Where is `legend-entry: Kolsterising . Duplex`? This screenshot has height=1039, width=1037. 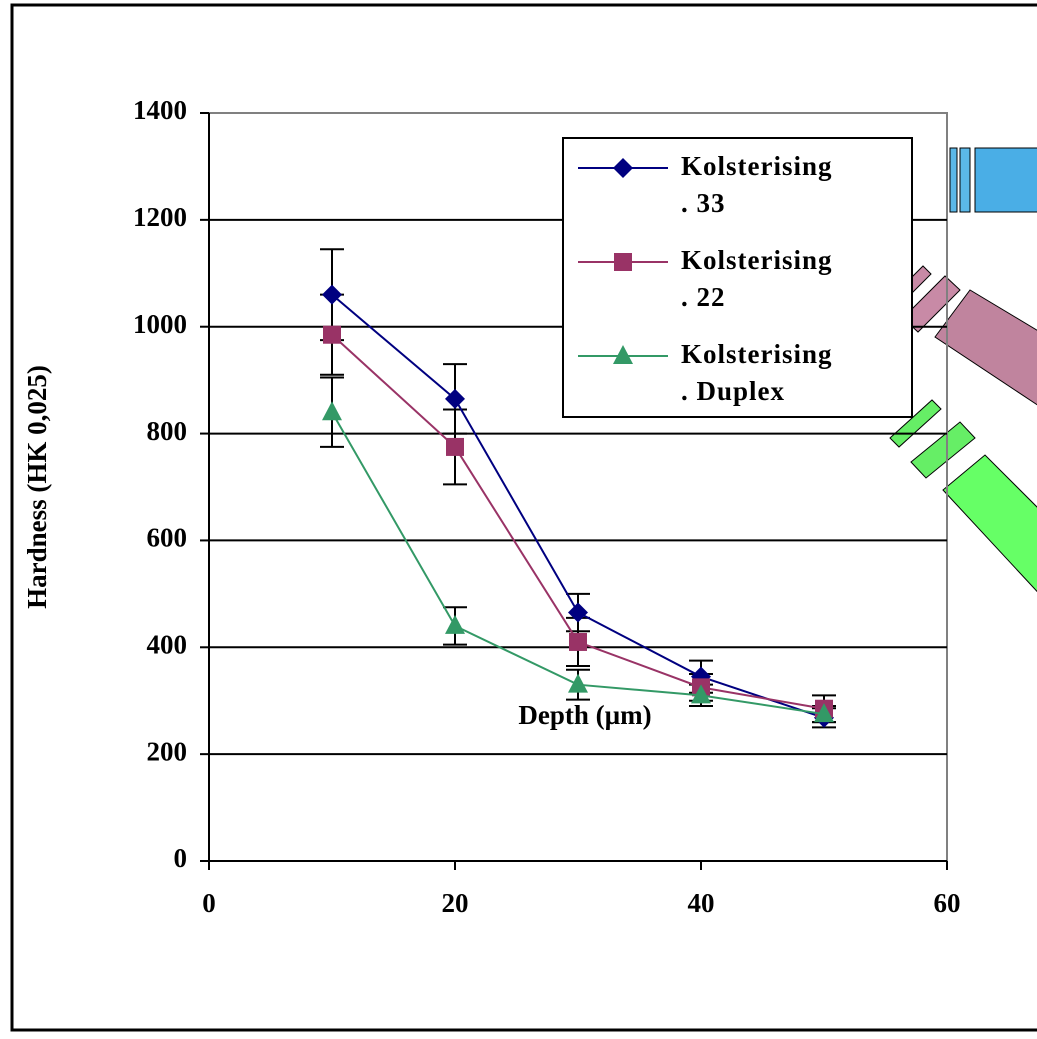 legend-entry: Kolsterising . Duplex is located at coordinates (757, 372).